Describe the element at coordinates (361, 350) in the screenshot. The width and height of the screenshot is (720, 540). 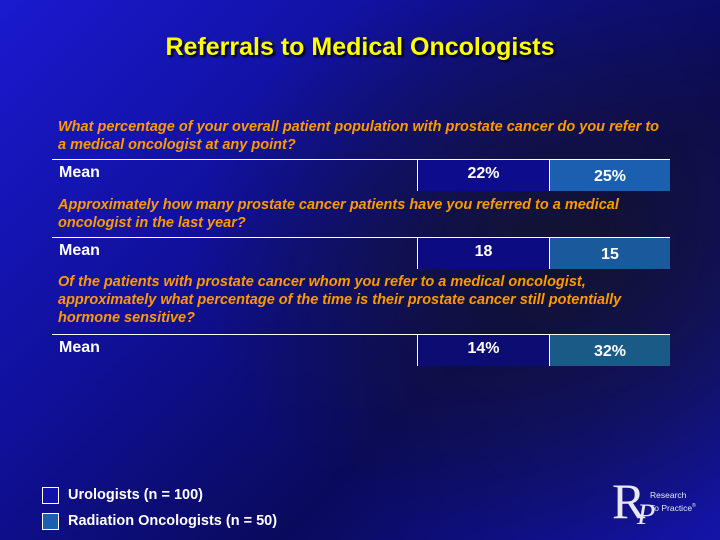
I see `table-row-3: Mean 14% 32%` at that location.